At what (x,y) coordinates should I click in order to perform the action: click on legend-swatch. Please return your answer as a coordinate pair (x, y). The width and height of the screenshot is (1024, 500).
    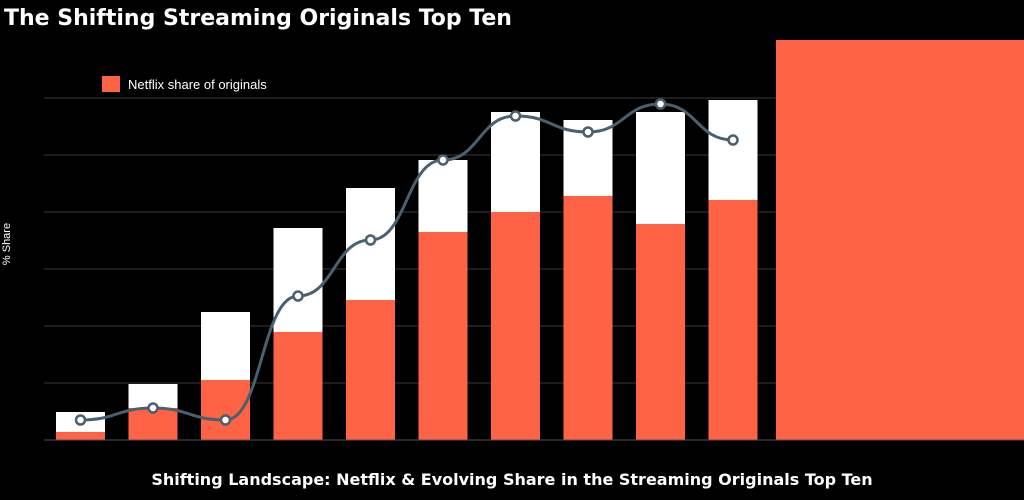
    Looking at the image, I should click on (111, 84).